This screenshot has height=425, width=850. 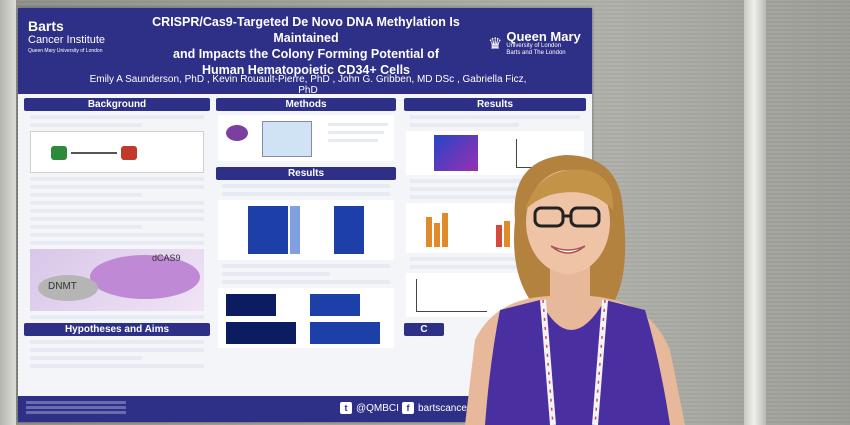 I want to click on wall-frame-pole, so click(x=755, y=212).